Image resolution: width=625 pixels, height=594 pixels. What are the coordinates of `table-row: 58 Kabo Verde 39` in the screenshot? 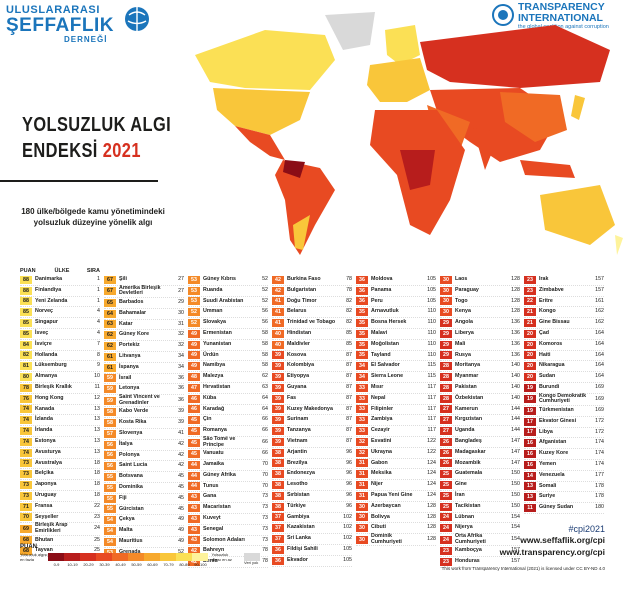 It's located at (144, 413).